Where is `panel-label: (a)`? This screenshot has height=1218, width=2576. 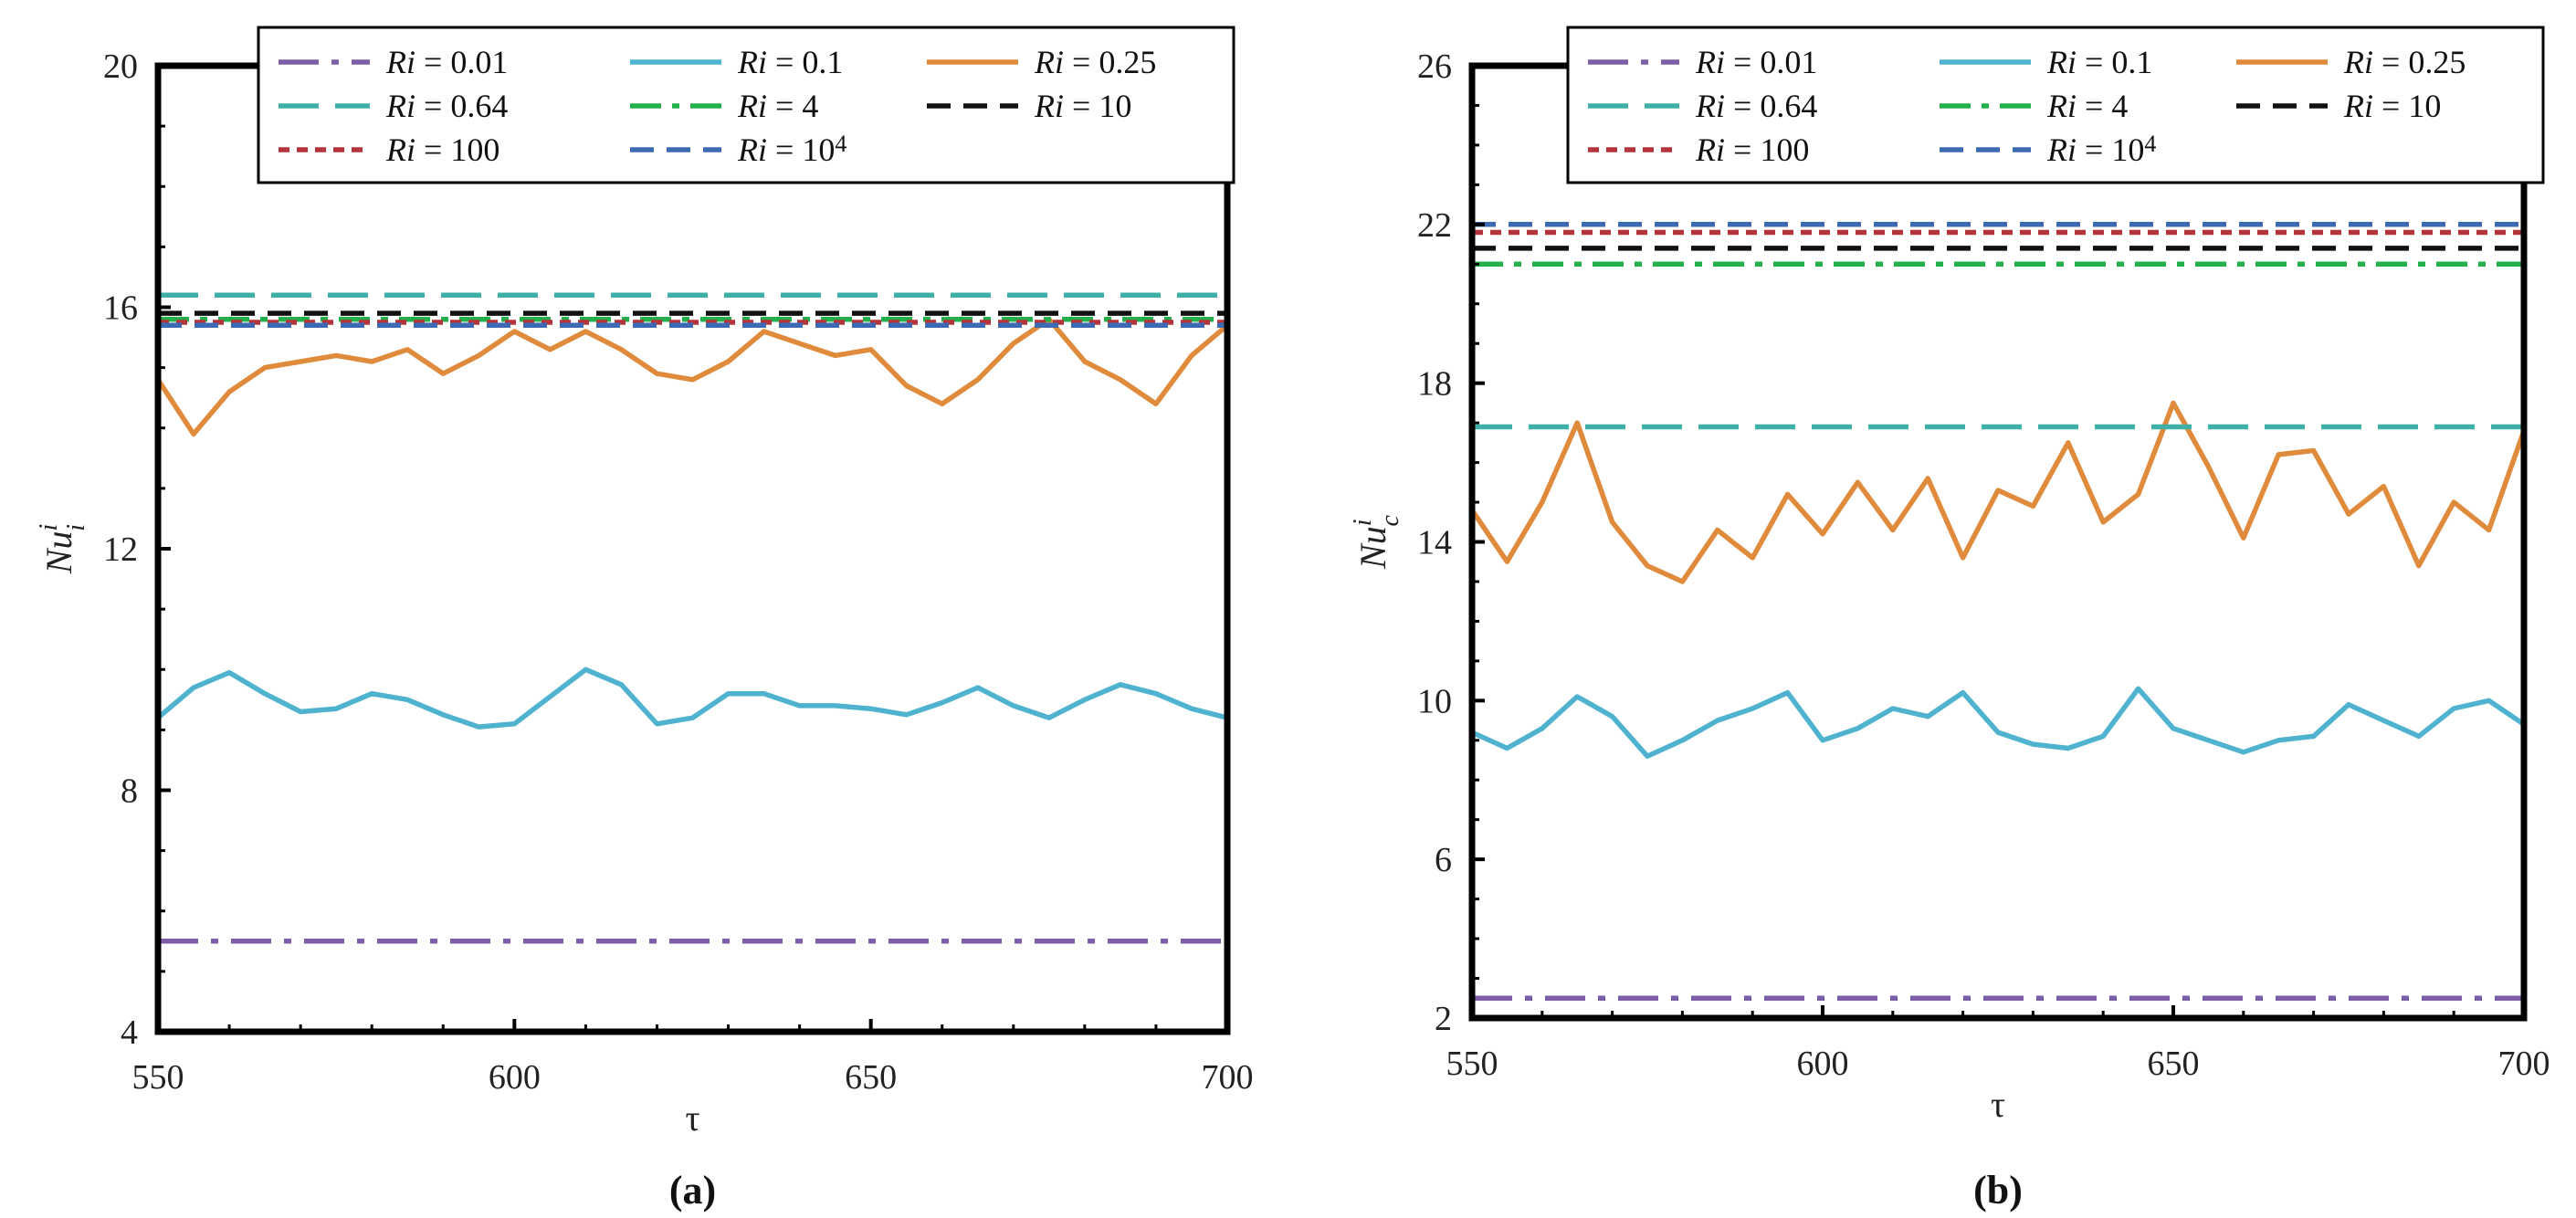 panel-label: (a) is located at coordinates (692, 1190).